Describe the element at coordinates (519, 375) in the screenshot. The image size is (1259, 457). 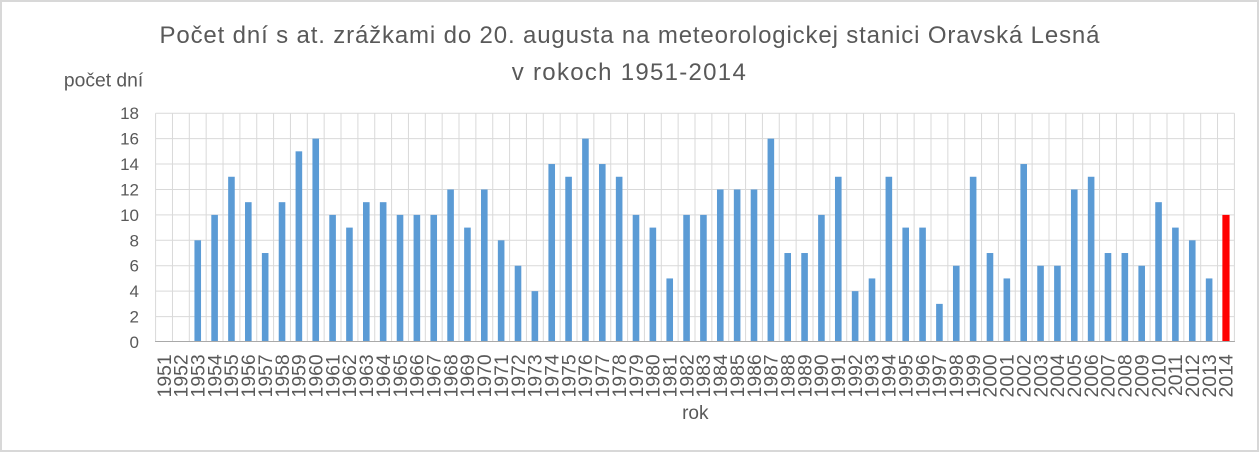
I see `svg-text: 1972` at that location.